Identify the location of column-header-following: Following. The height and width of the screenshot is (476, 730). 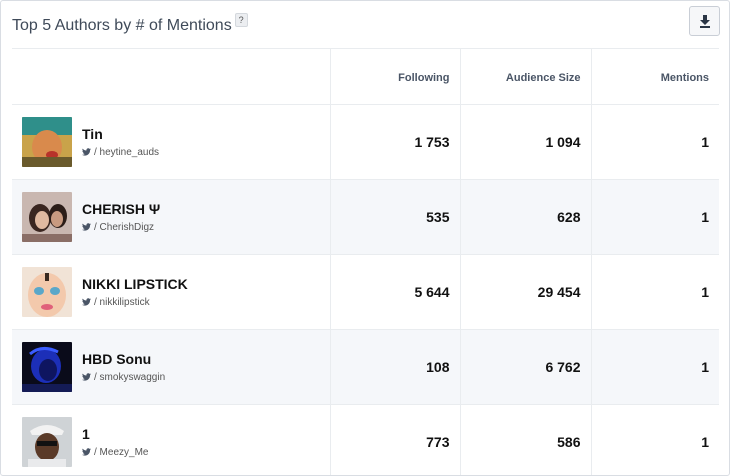
(394, 76).